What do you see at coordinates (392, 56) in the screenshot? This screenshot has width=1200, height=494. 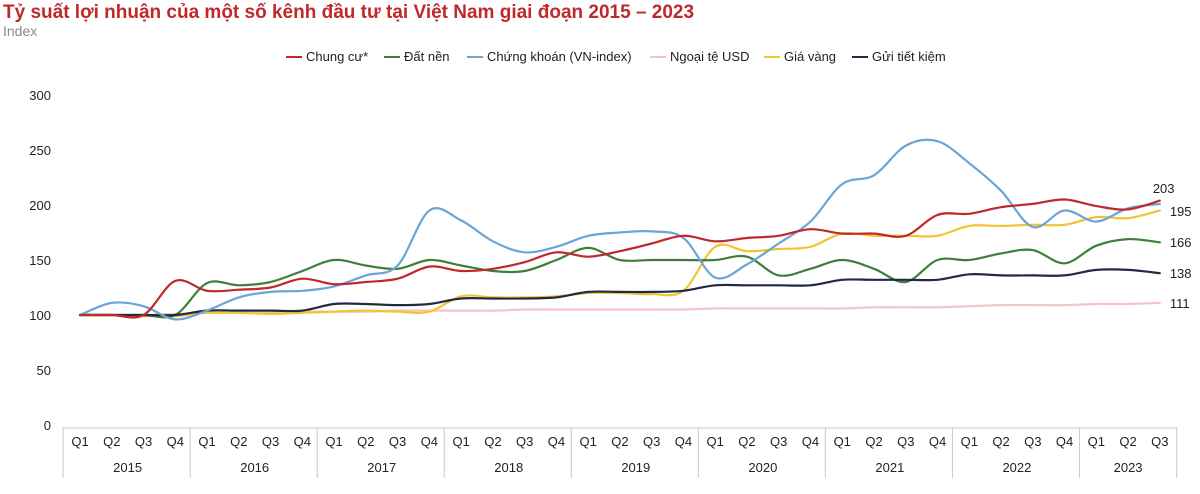 I see `legend-swatch-dat-nen` at bounding box center [392, 56].